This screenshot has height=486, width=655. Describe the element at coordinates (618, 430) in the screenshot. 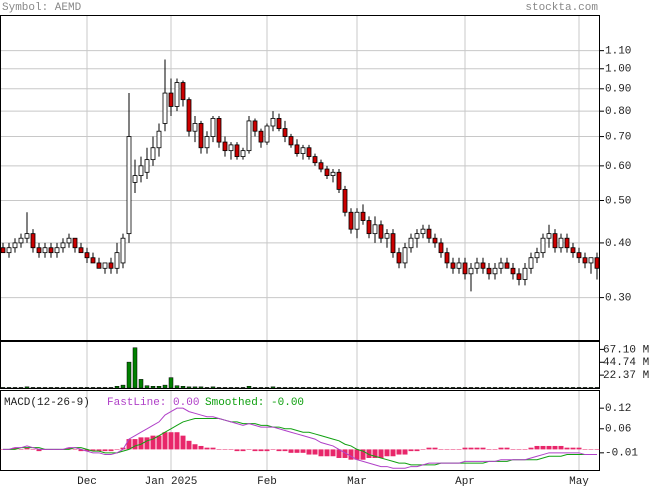

I see `y-tick-label: 0.06` at that location.